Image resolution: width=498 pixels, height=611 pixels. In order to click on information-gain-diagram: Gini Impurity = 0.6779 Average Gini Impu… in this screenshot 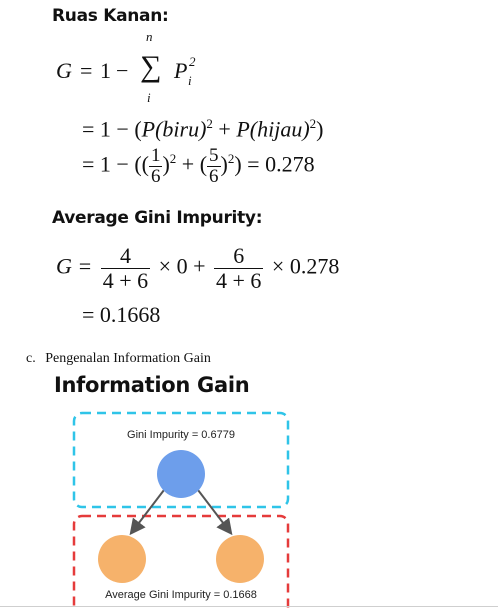, I will do `click(181, 511)`.